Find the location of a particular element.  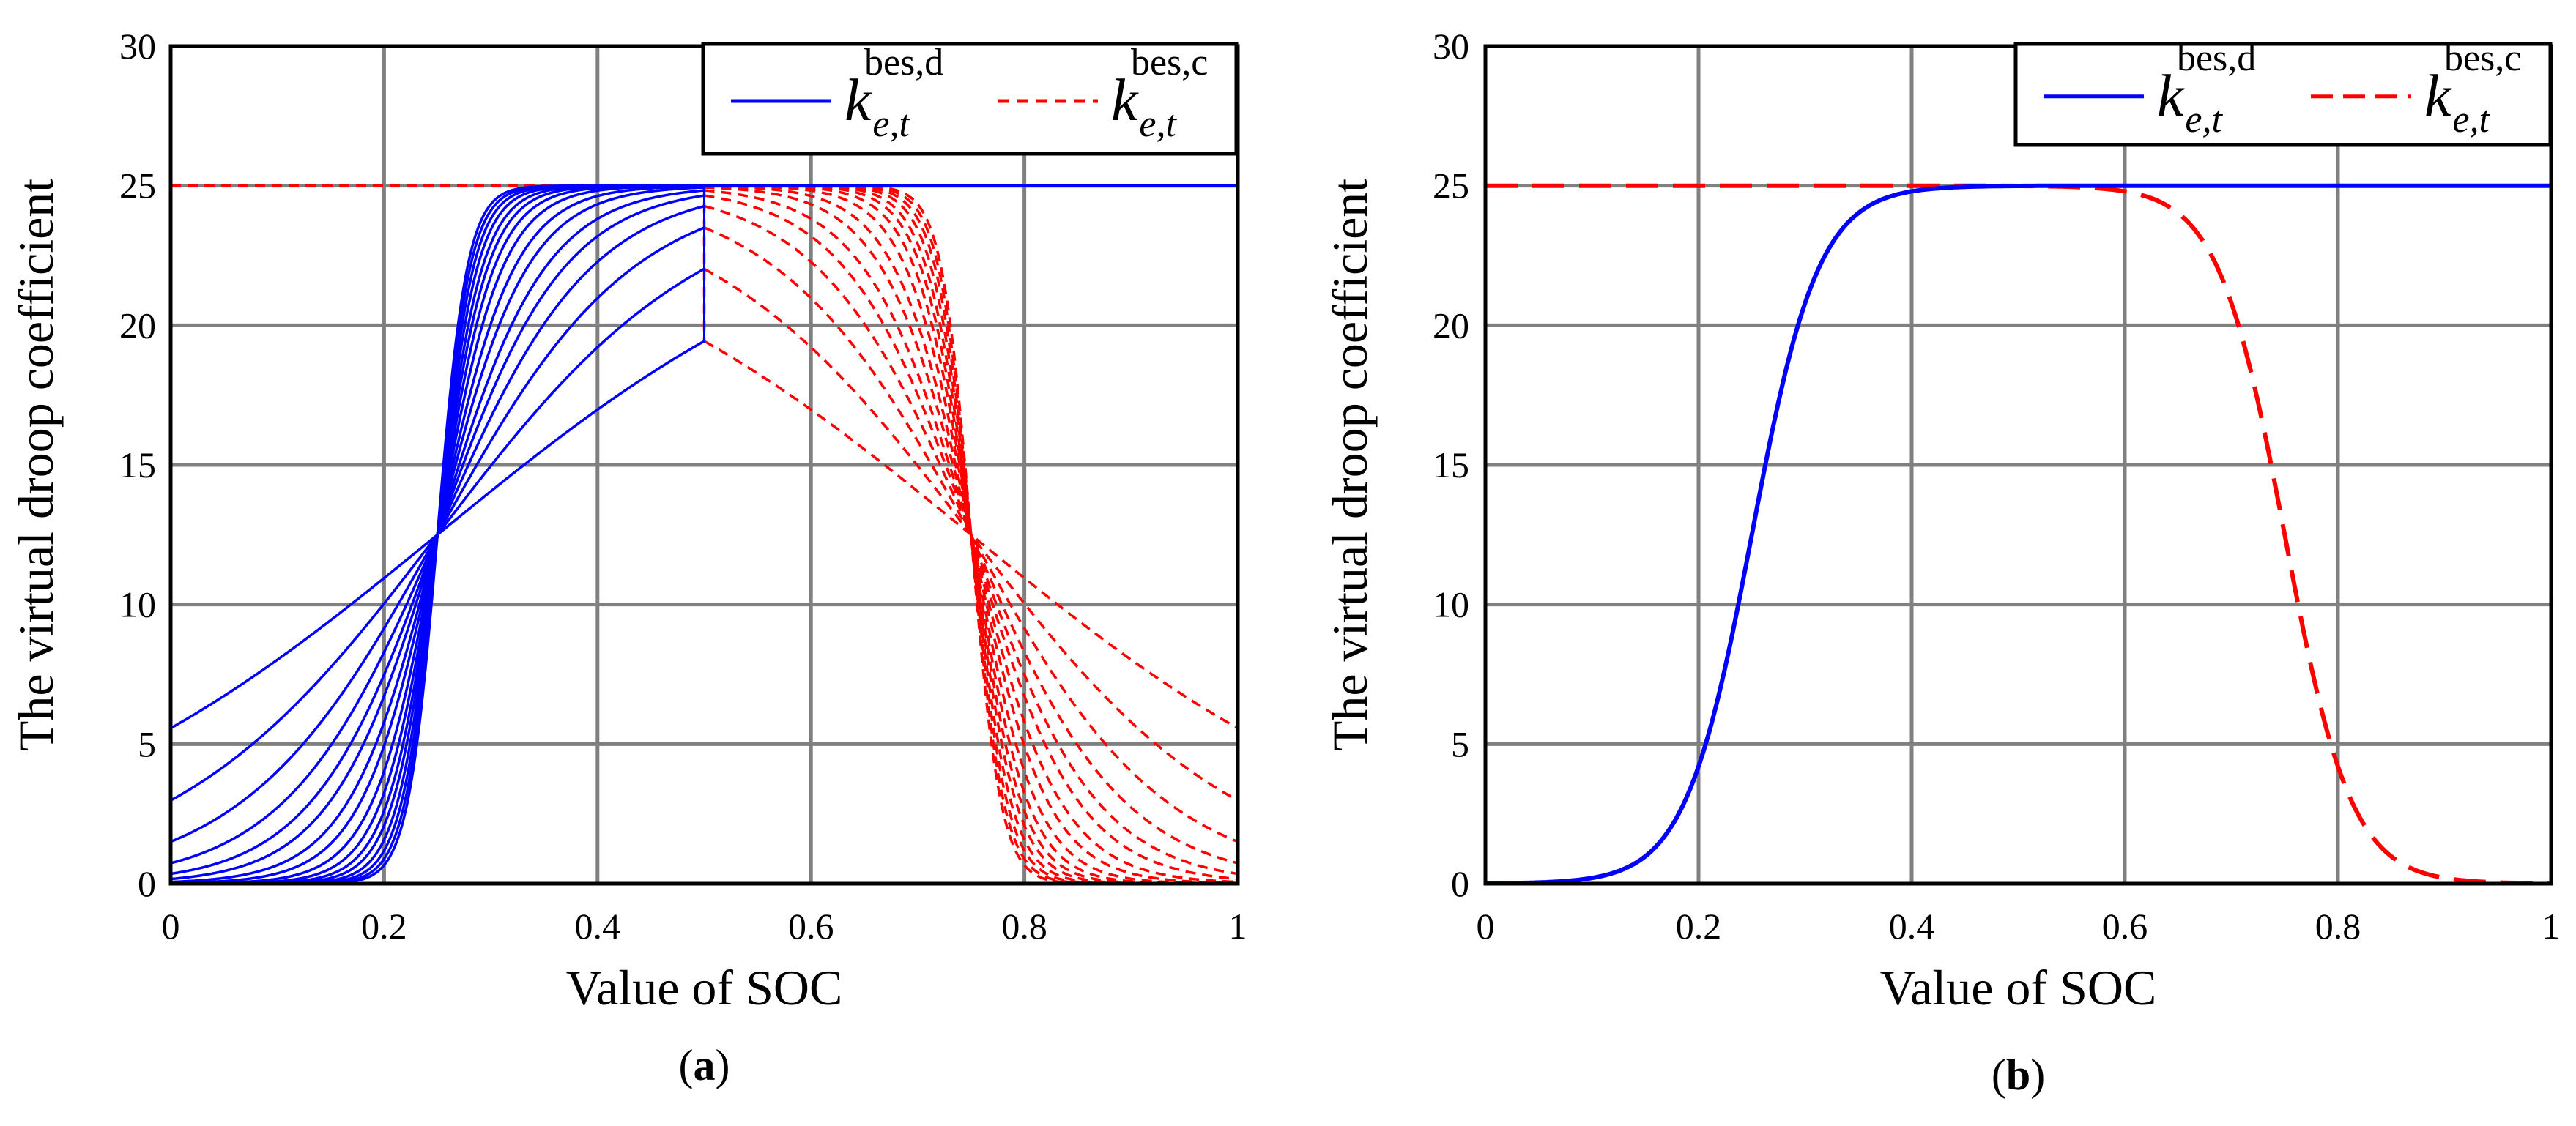

panel-caption-letter: a is located at coordinates (705, 1065).